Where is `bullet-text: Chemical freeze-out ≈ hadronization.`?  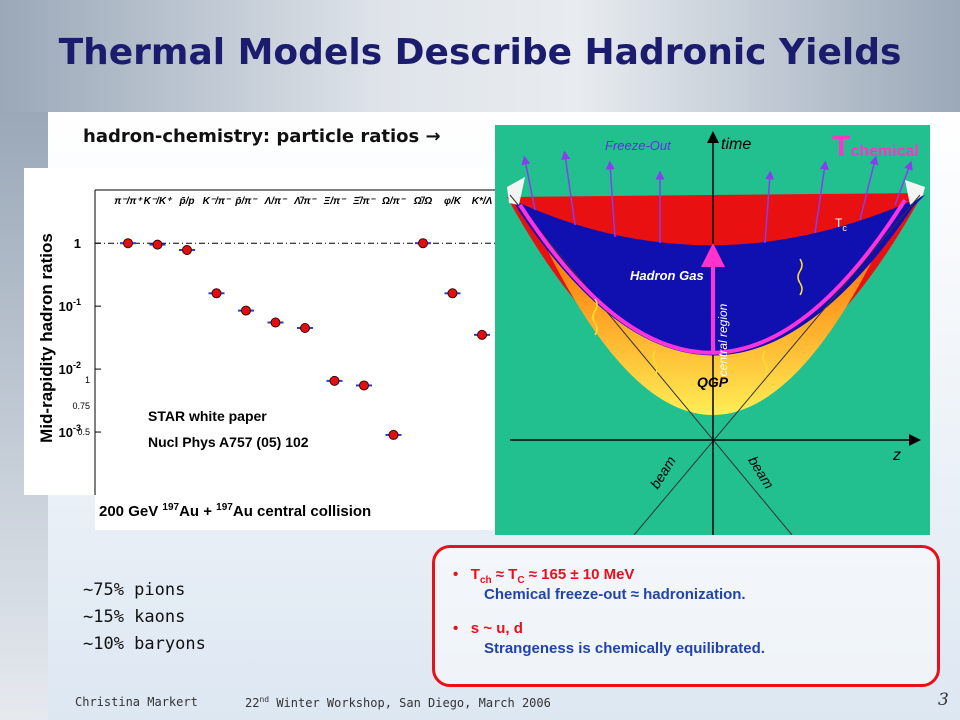 bullet-text: Chemical freeze-out ≈ hadronization. is located at coordinates (615, 594).